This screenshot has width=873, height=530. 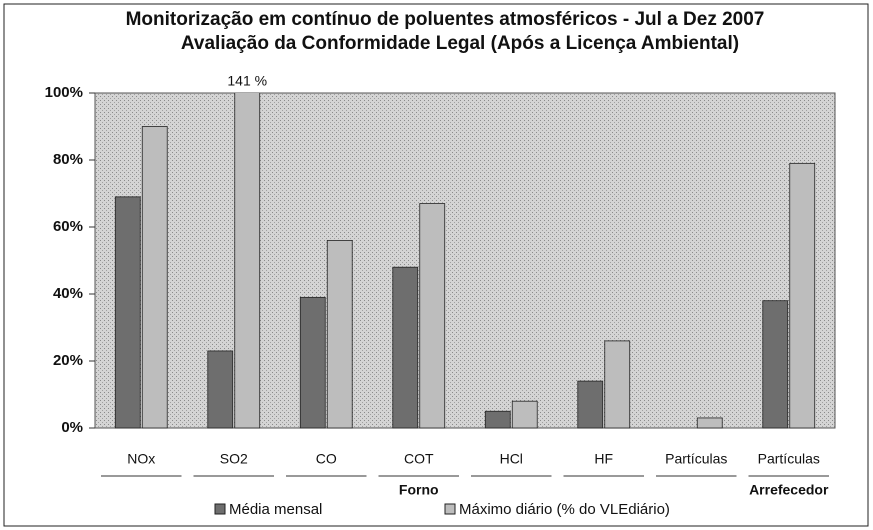 I want to click on y-tick-label: 0%, so click(x=72, y=427).